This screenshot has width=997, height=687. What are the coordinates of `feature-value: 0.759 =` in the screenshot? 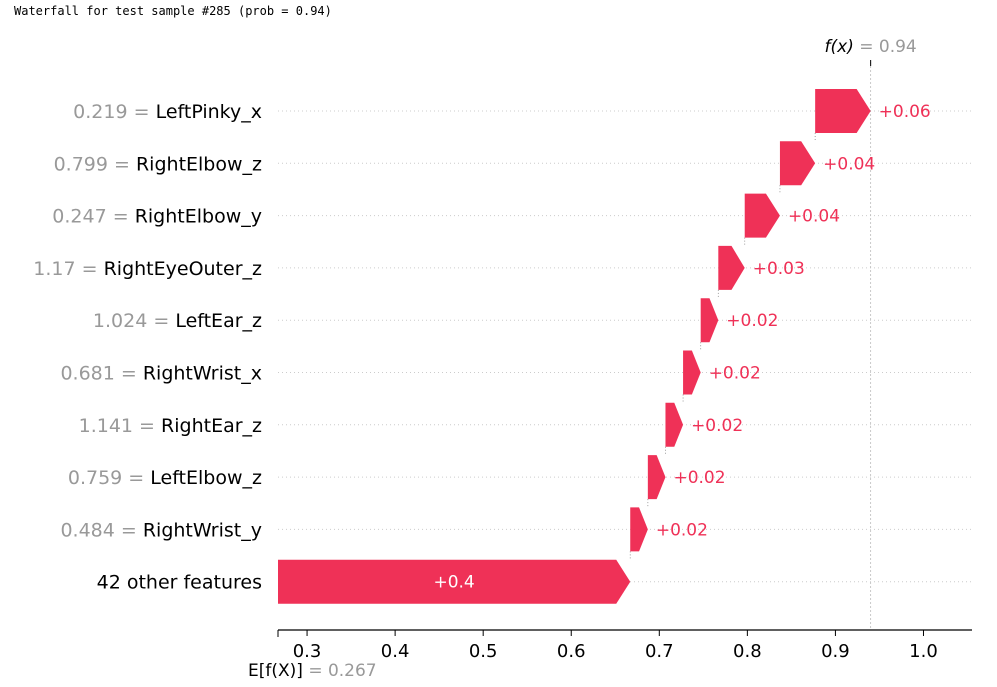 It's located at (109, 478).